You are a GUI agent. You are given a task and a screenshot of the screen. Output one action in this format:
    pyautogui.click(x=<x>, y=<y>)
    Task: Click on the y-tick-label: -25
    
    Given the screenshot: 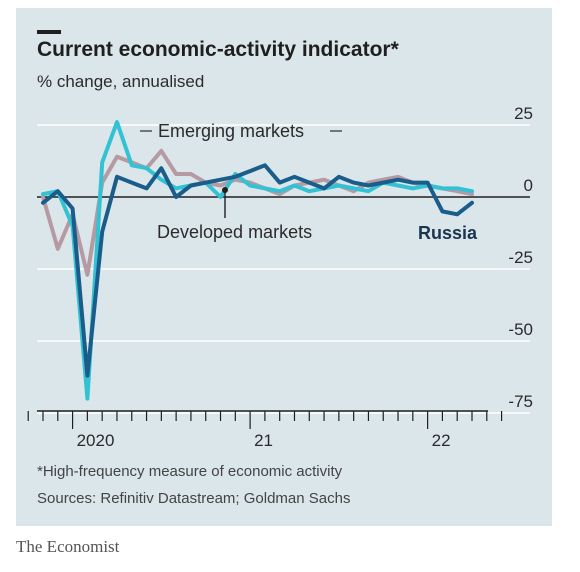 What is the action you would take?
    pyautogui.click(x=520, y=257)
    